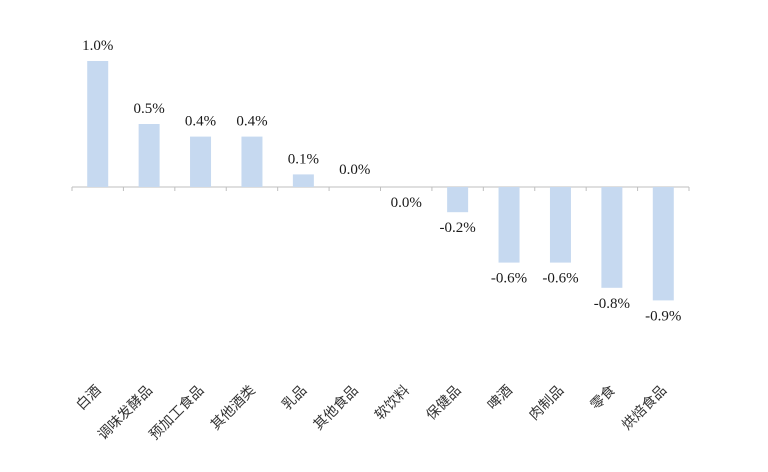  I want to click on category-label: 软饮料, so click(392, 403).